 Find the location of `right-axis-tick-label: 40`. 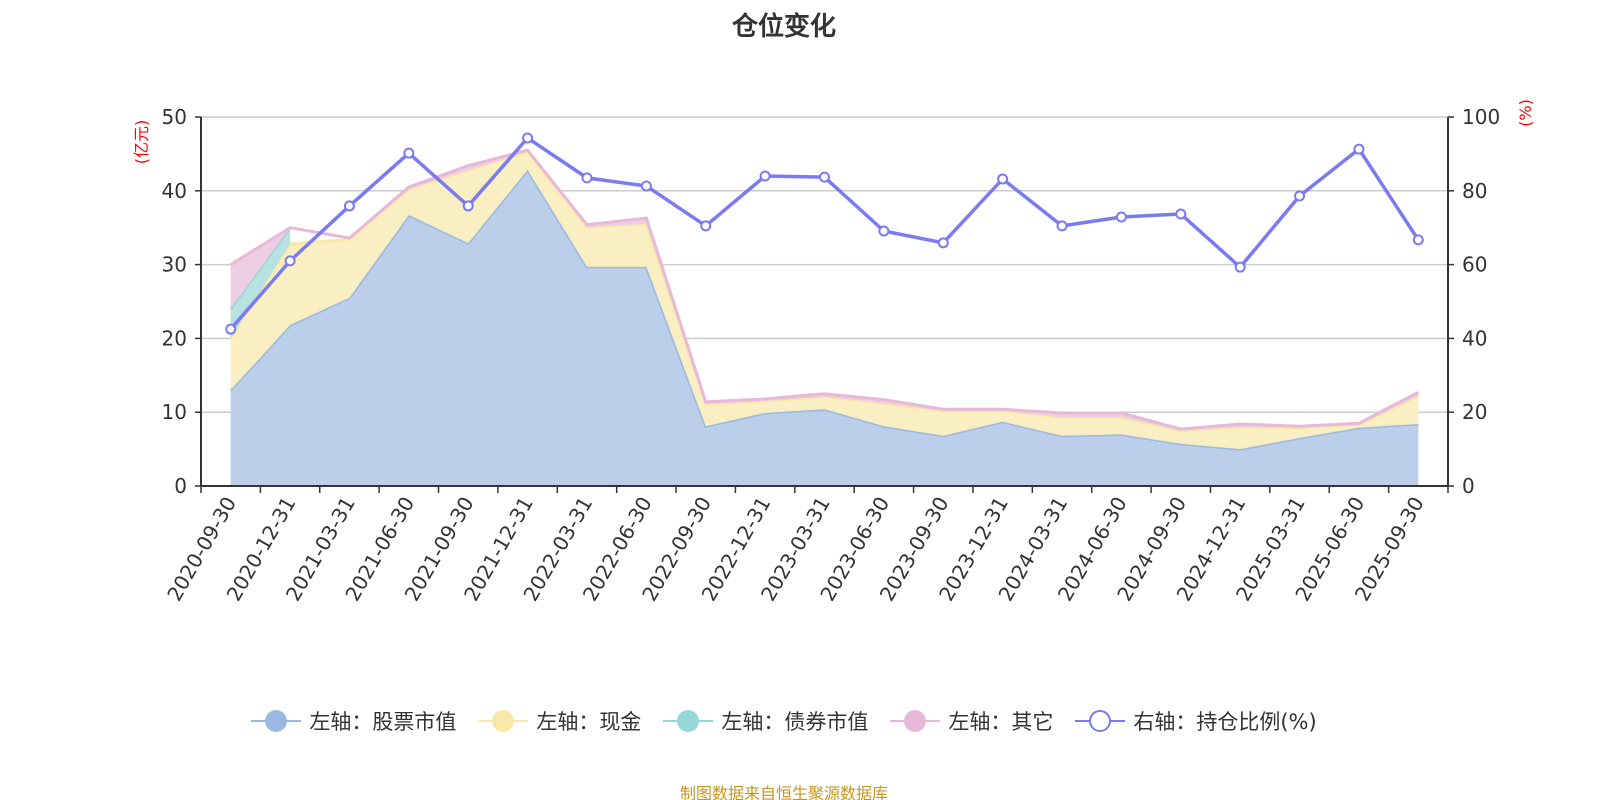

right-axis-tick-label: 40 is located at coordinates (1474, 338).